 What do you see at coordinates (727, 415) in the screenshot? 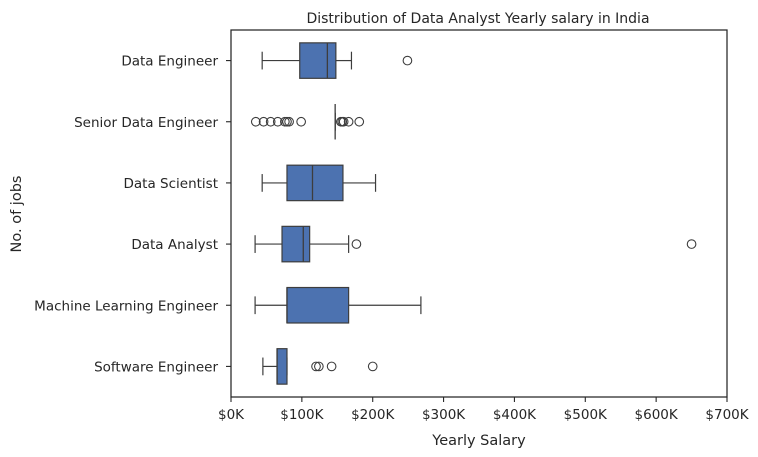
I see `x-tick-label: $700K` at bounding box center [727, 415].